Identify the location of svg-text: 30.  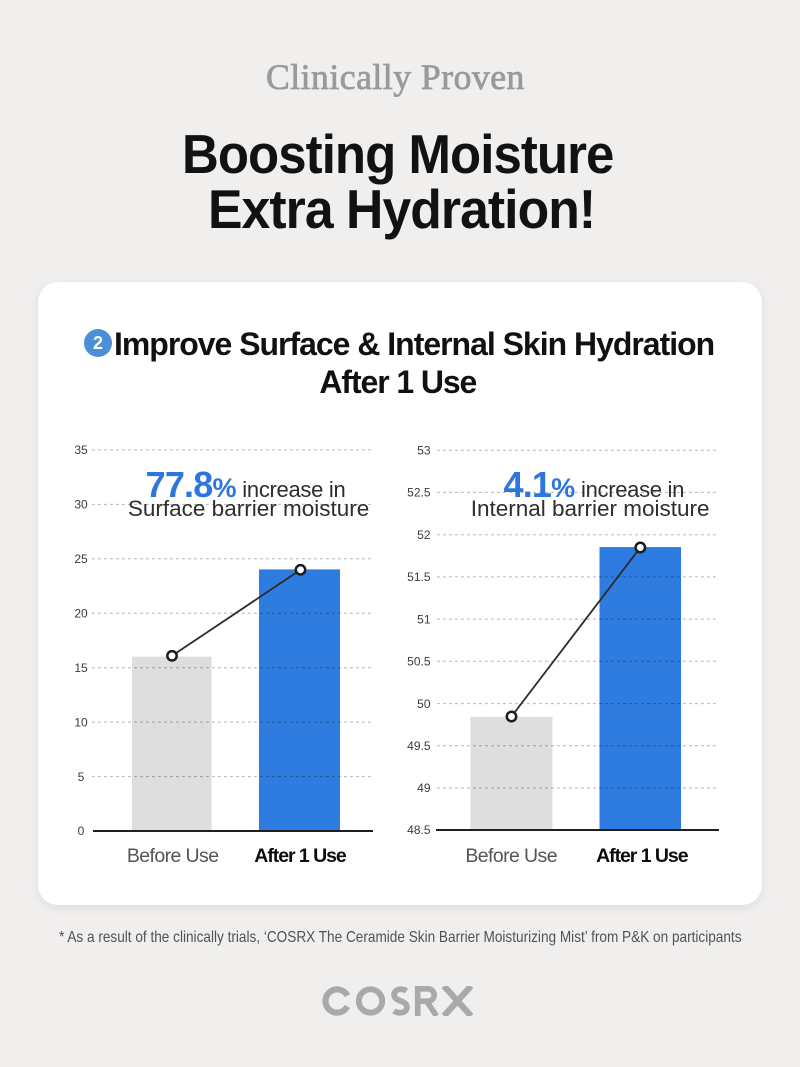
(81, 505).